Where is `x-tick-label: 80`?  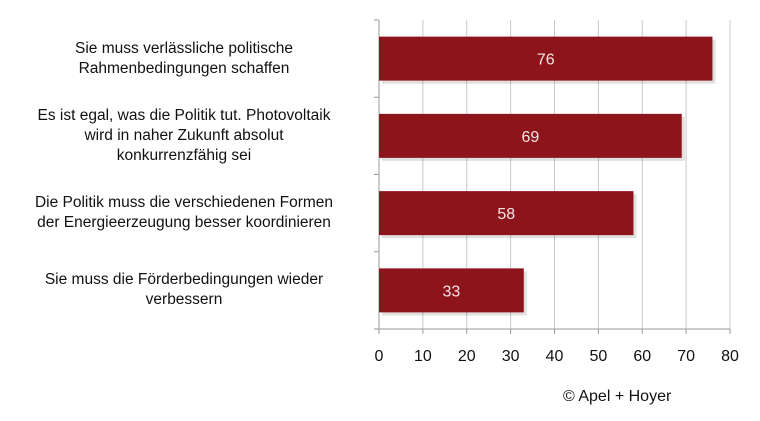
x-tick-label: 80 is located at coordinates (730, 356).